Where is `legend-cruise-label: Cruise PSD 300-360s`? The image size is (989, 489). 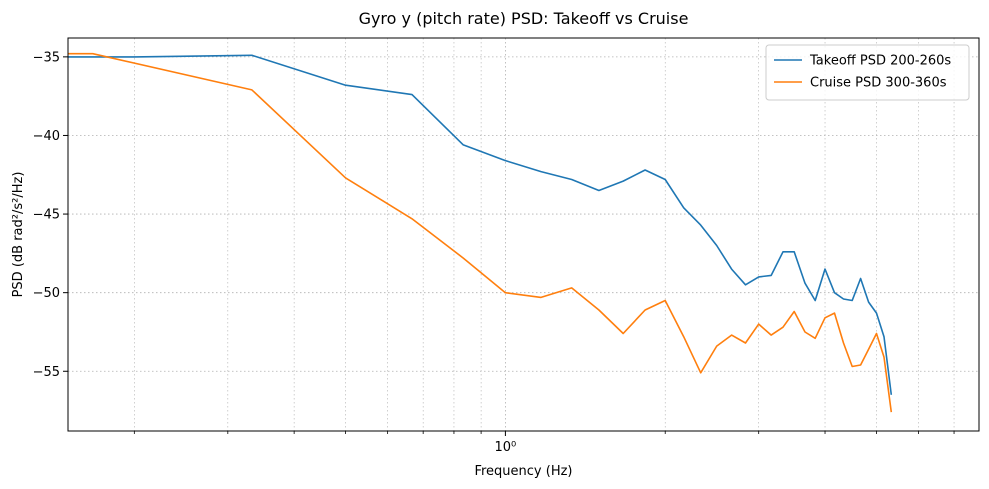 legend-cruise-label: Cruise PSD 300-360s is located at coordinates (878, 83).